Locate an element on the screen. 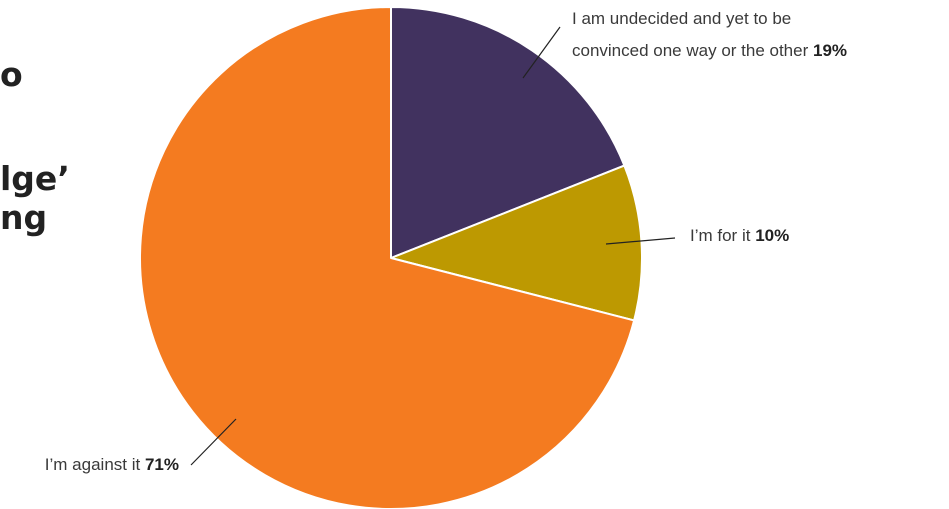 The width and height of the screenshot is (949, 509). slice-value-label-3: 71% is located at coordinates (162, 464).